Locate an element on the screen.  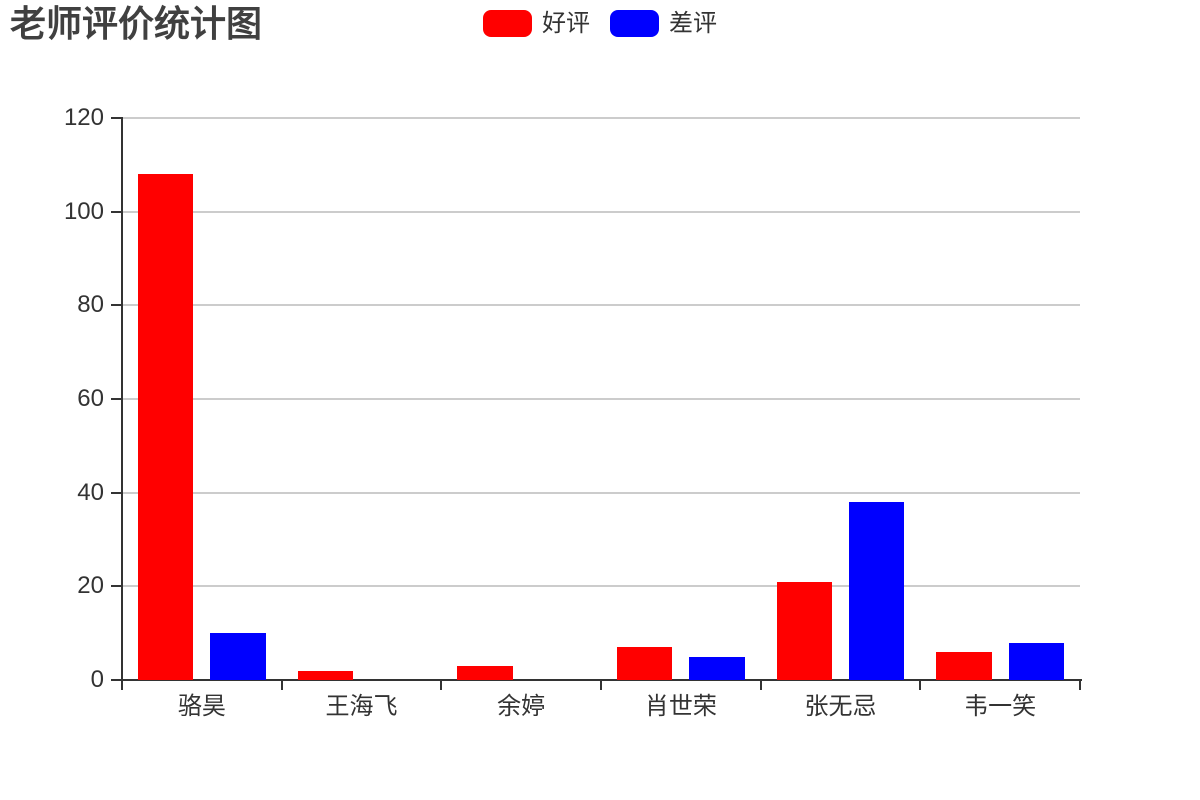
x-category-label-5: 韦一笑 is located at coordinates (1000, 706).